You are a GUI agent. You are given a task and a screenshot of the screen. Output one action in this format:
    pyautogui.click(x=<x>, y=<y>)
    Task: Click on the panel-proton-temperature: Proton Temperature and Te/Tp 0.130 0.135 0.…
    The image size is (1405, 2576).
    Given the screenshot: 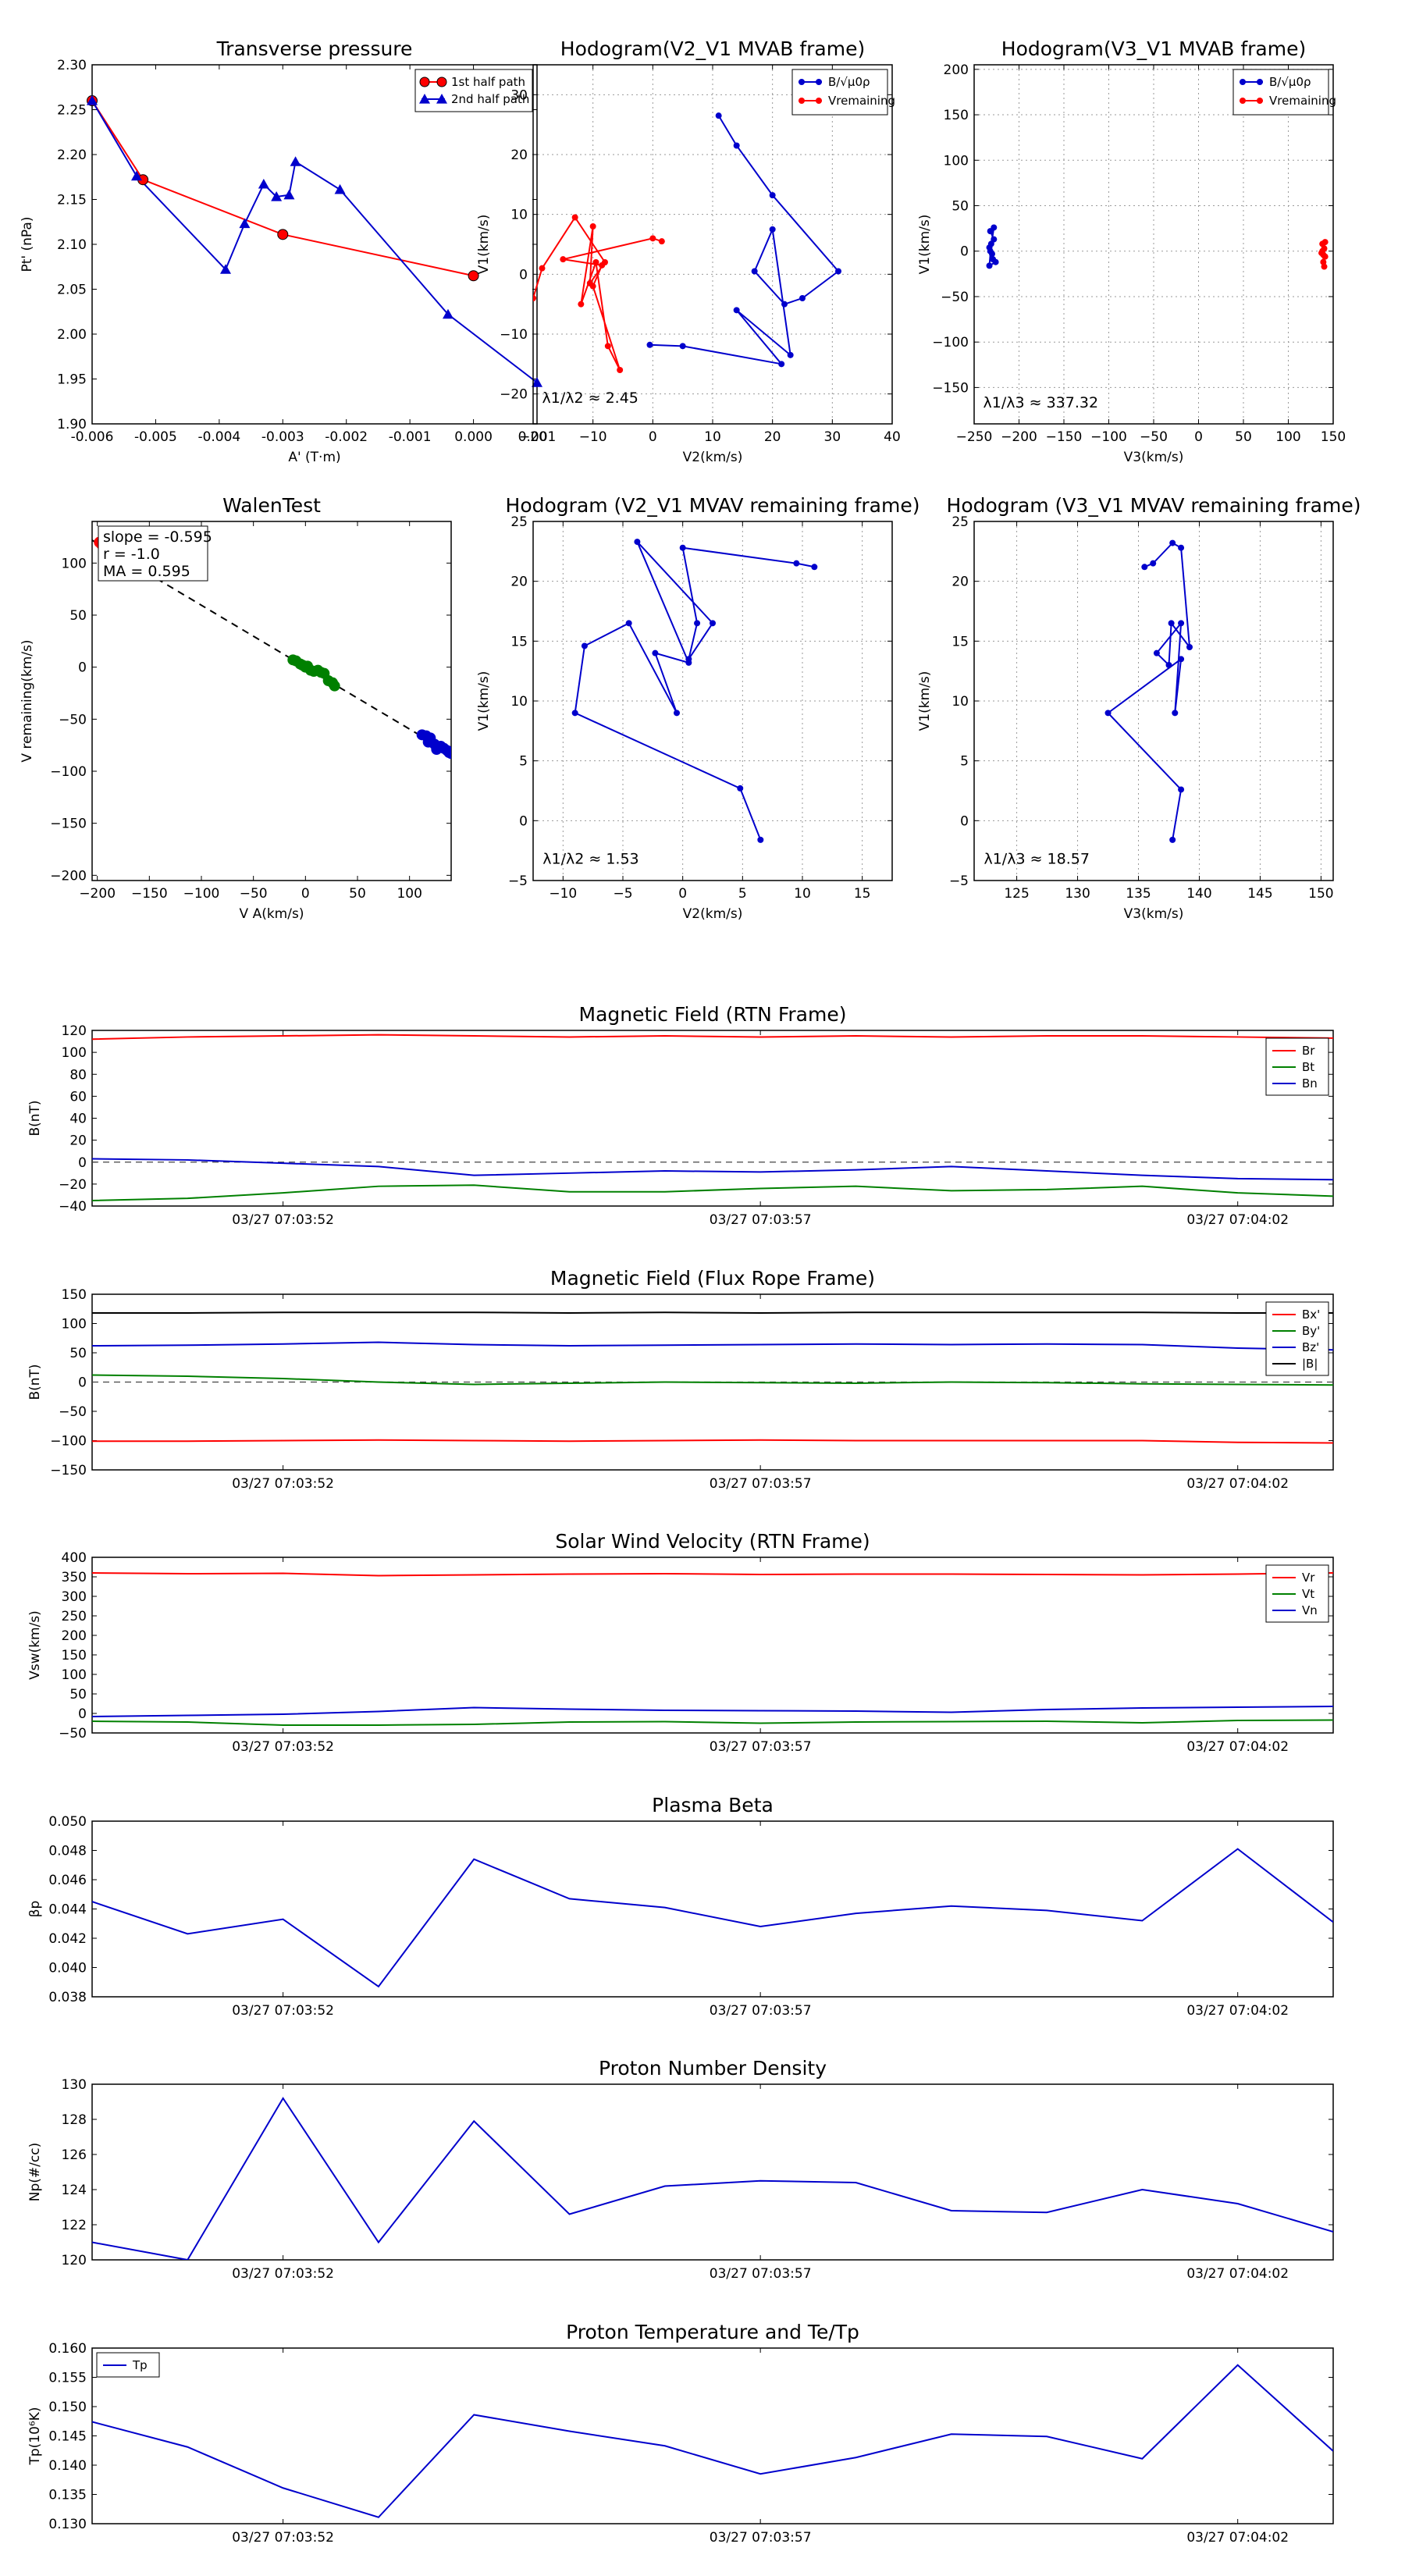 What is the action you would take?
    pyautogui.click(x=681, y=2433)
    